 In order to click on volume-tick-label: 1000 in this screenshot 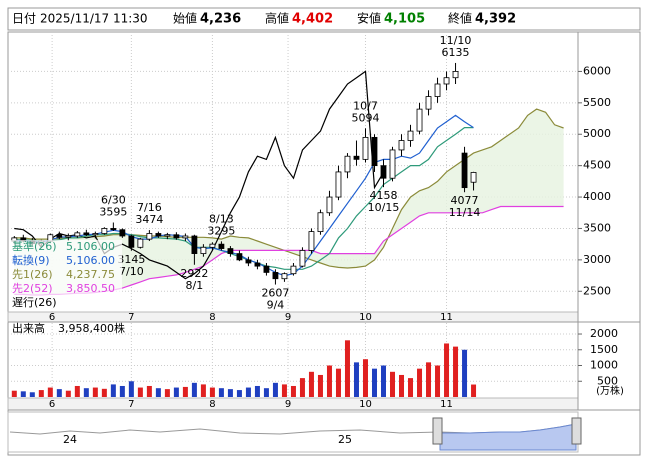, I will do `click(604, 365)`.